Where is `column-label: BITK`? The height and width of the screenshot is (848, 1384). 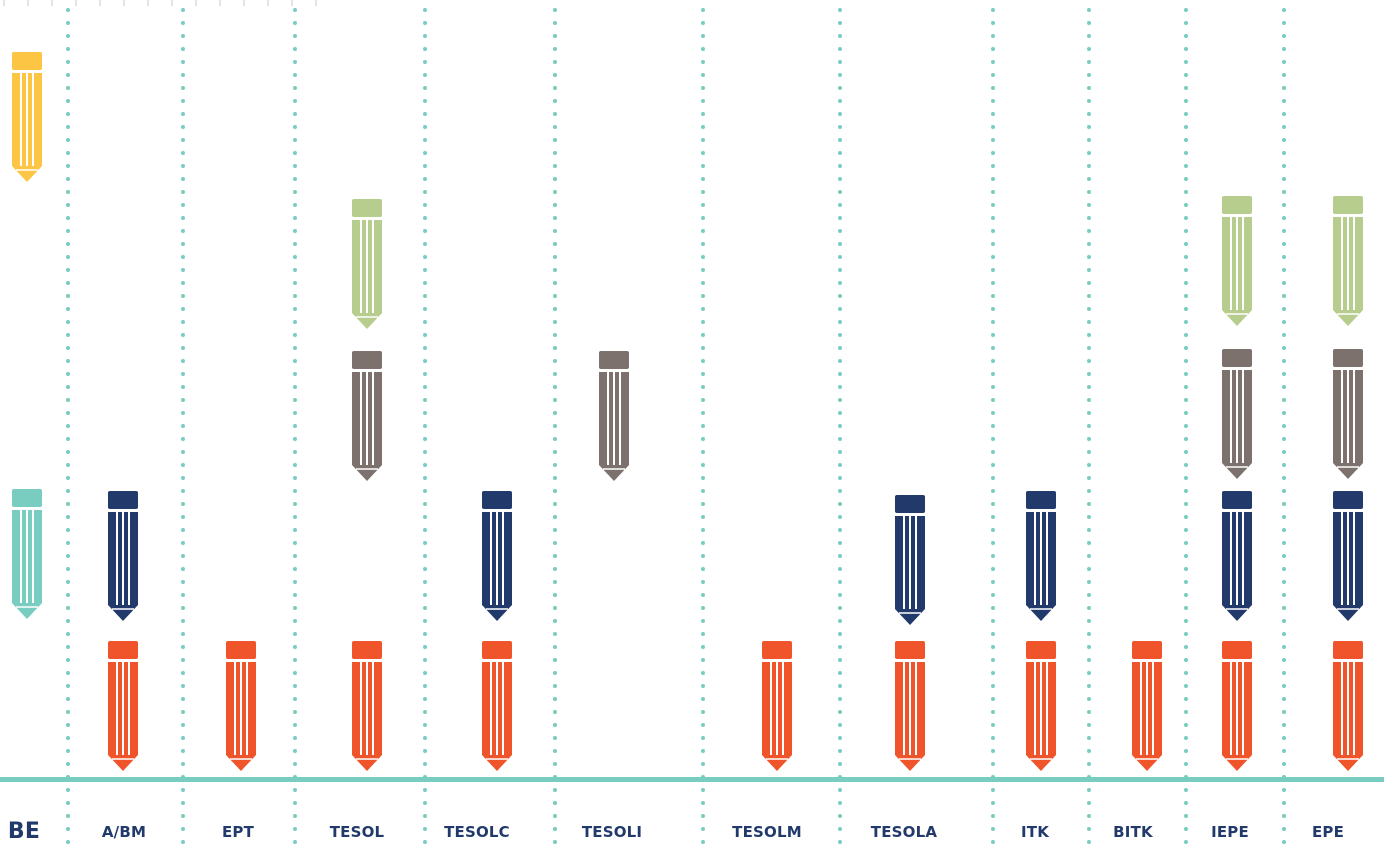
column-label: BITK is located at coordinates (1133, 832).